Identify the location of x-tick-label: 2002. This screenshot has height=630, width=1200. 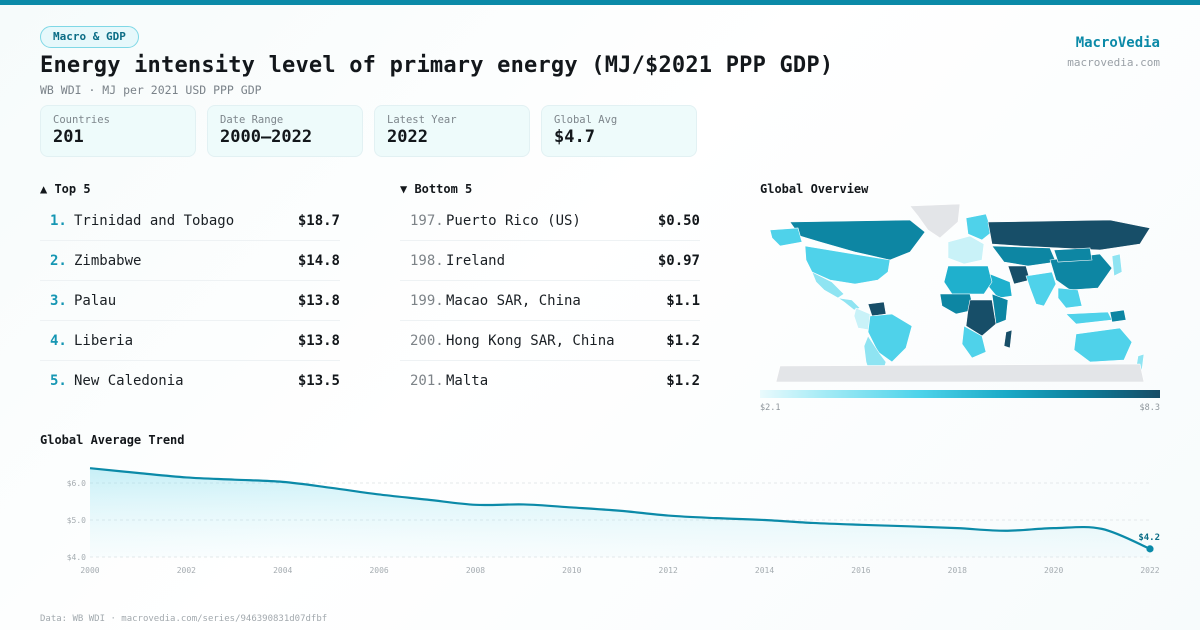
(186, 570).